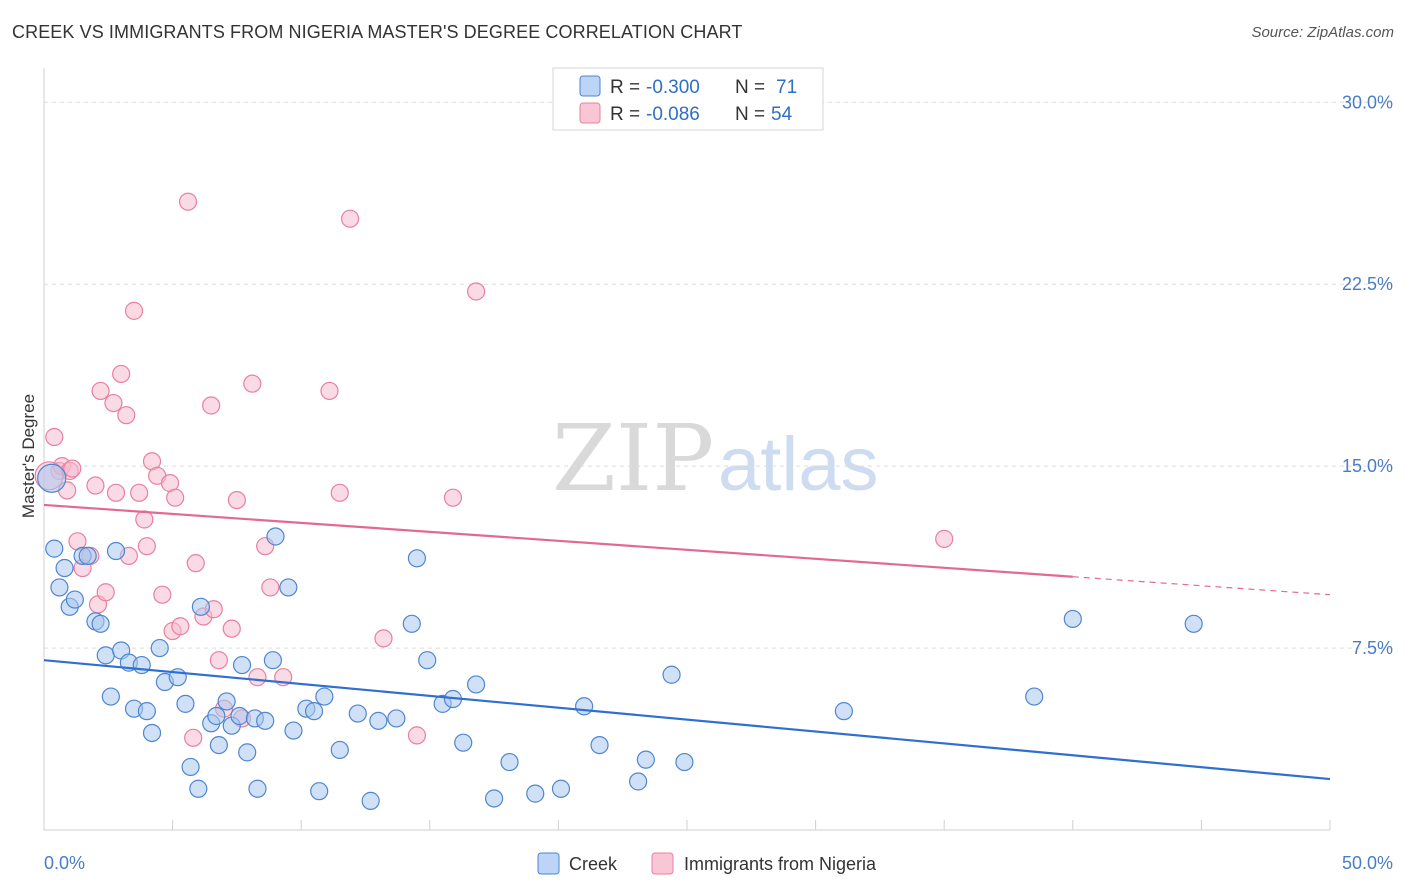 The width and height of the screenshot is (1406, 892). What do you see at coordinates (673, 87) in the screenshot?
I see `legend-creek-r-value: -0.300` at bounding box center [673, 87].